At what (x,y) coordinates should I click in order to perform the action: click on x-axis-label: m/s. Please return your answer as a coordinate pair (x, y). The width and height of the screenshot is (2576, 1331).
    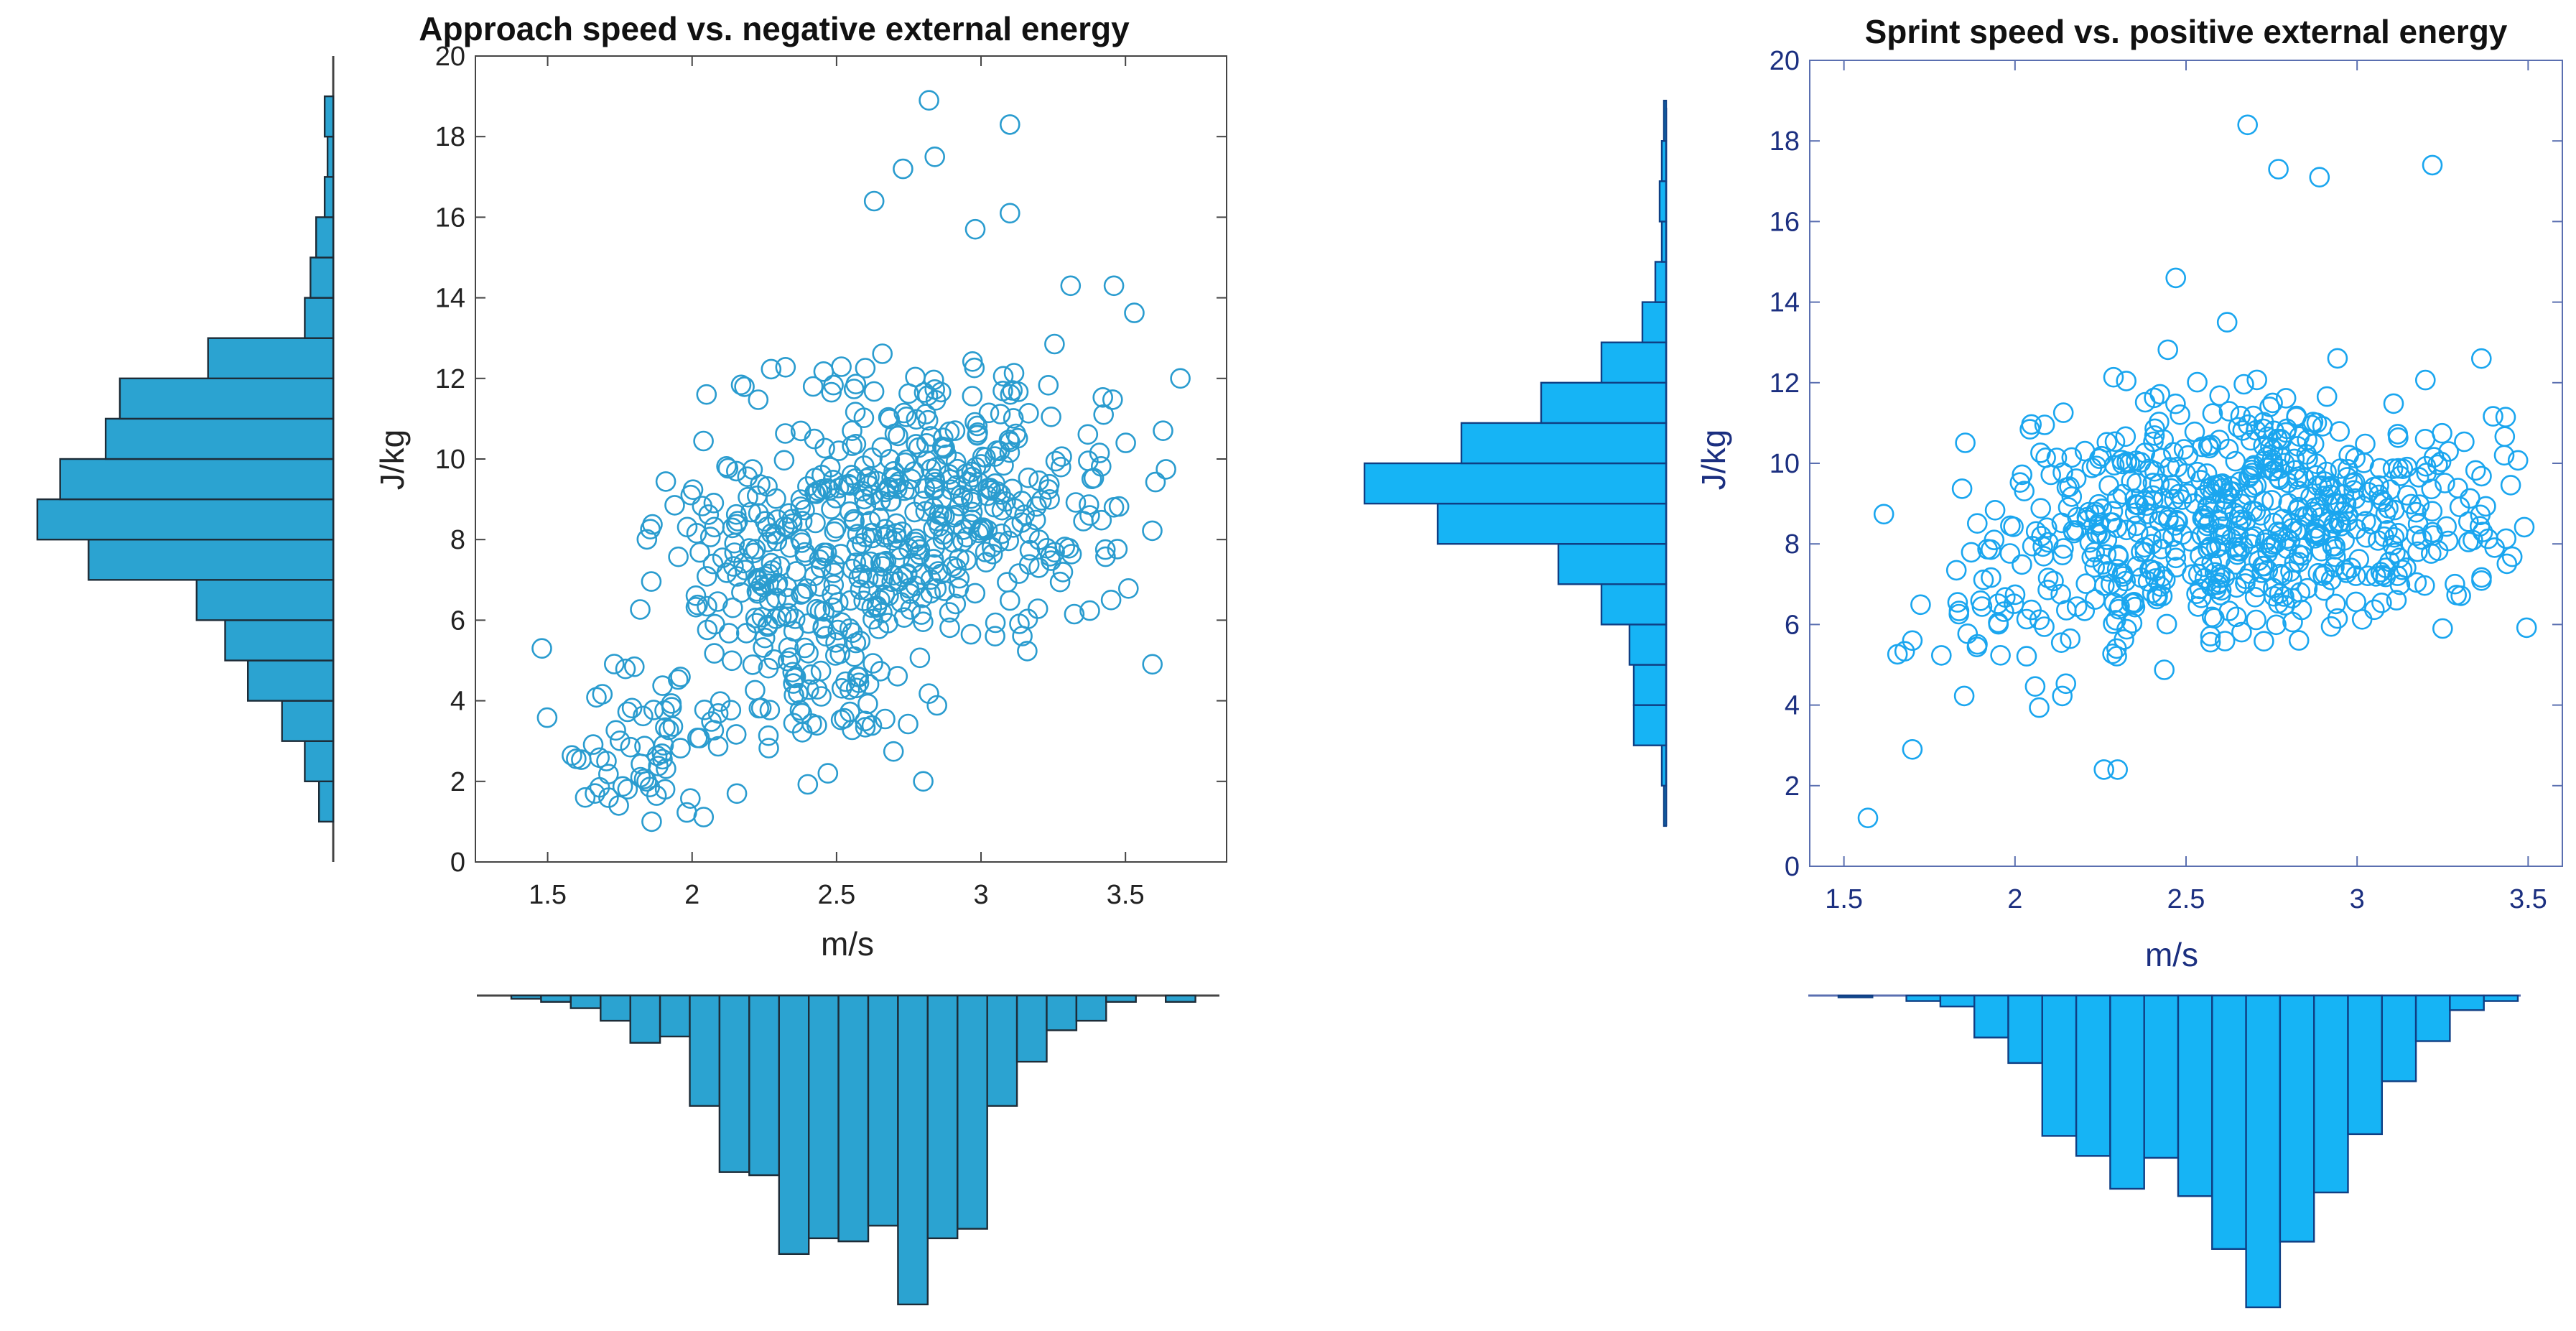
    Looking at the image, I should click on (2171, 954).